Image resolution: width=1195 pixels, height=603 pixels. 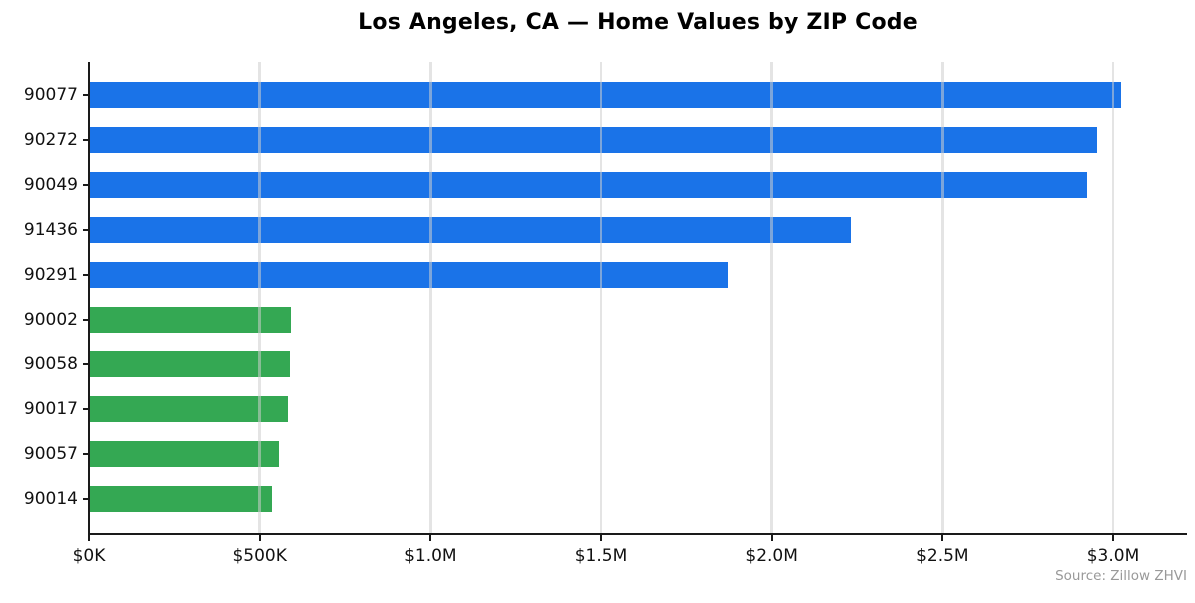 What do you see at coordinates (601, 538) in the screenshot?
I see `x-axis-tick-$1.5M` at bounding box center [601, 538].